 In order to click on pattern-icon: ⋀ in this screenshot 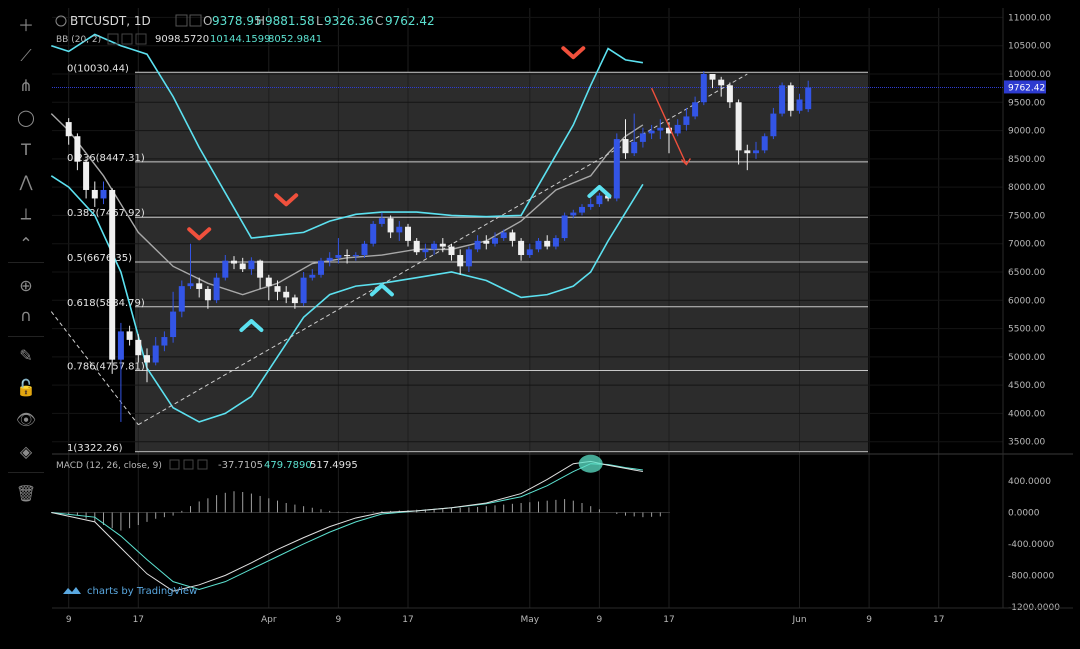, I will do `click(26, 181)`.